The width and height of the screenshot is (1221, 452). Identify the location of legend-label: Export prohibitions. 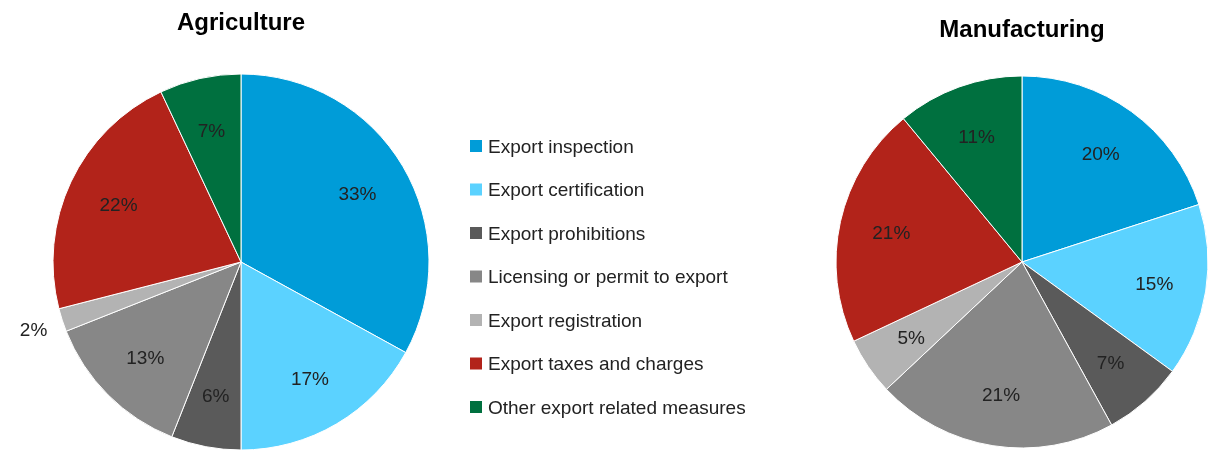
(567, 233).